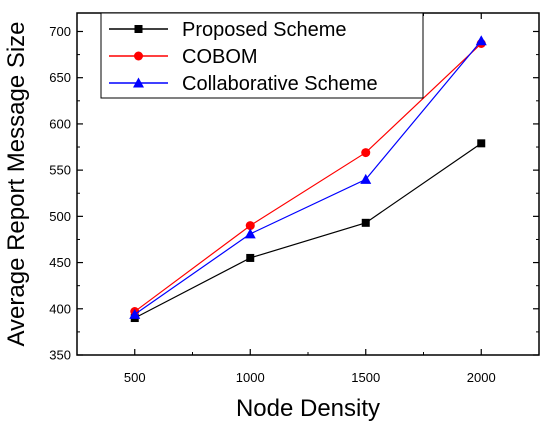  Describe the element at coordinates (135, 377) in the screenshot. I see `x-tick-label: 500` at that location.